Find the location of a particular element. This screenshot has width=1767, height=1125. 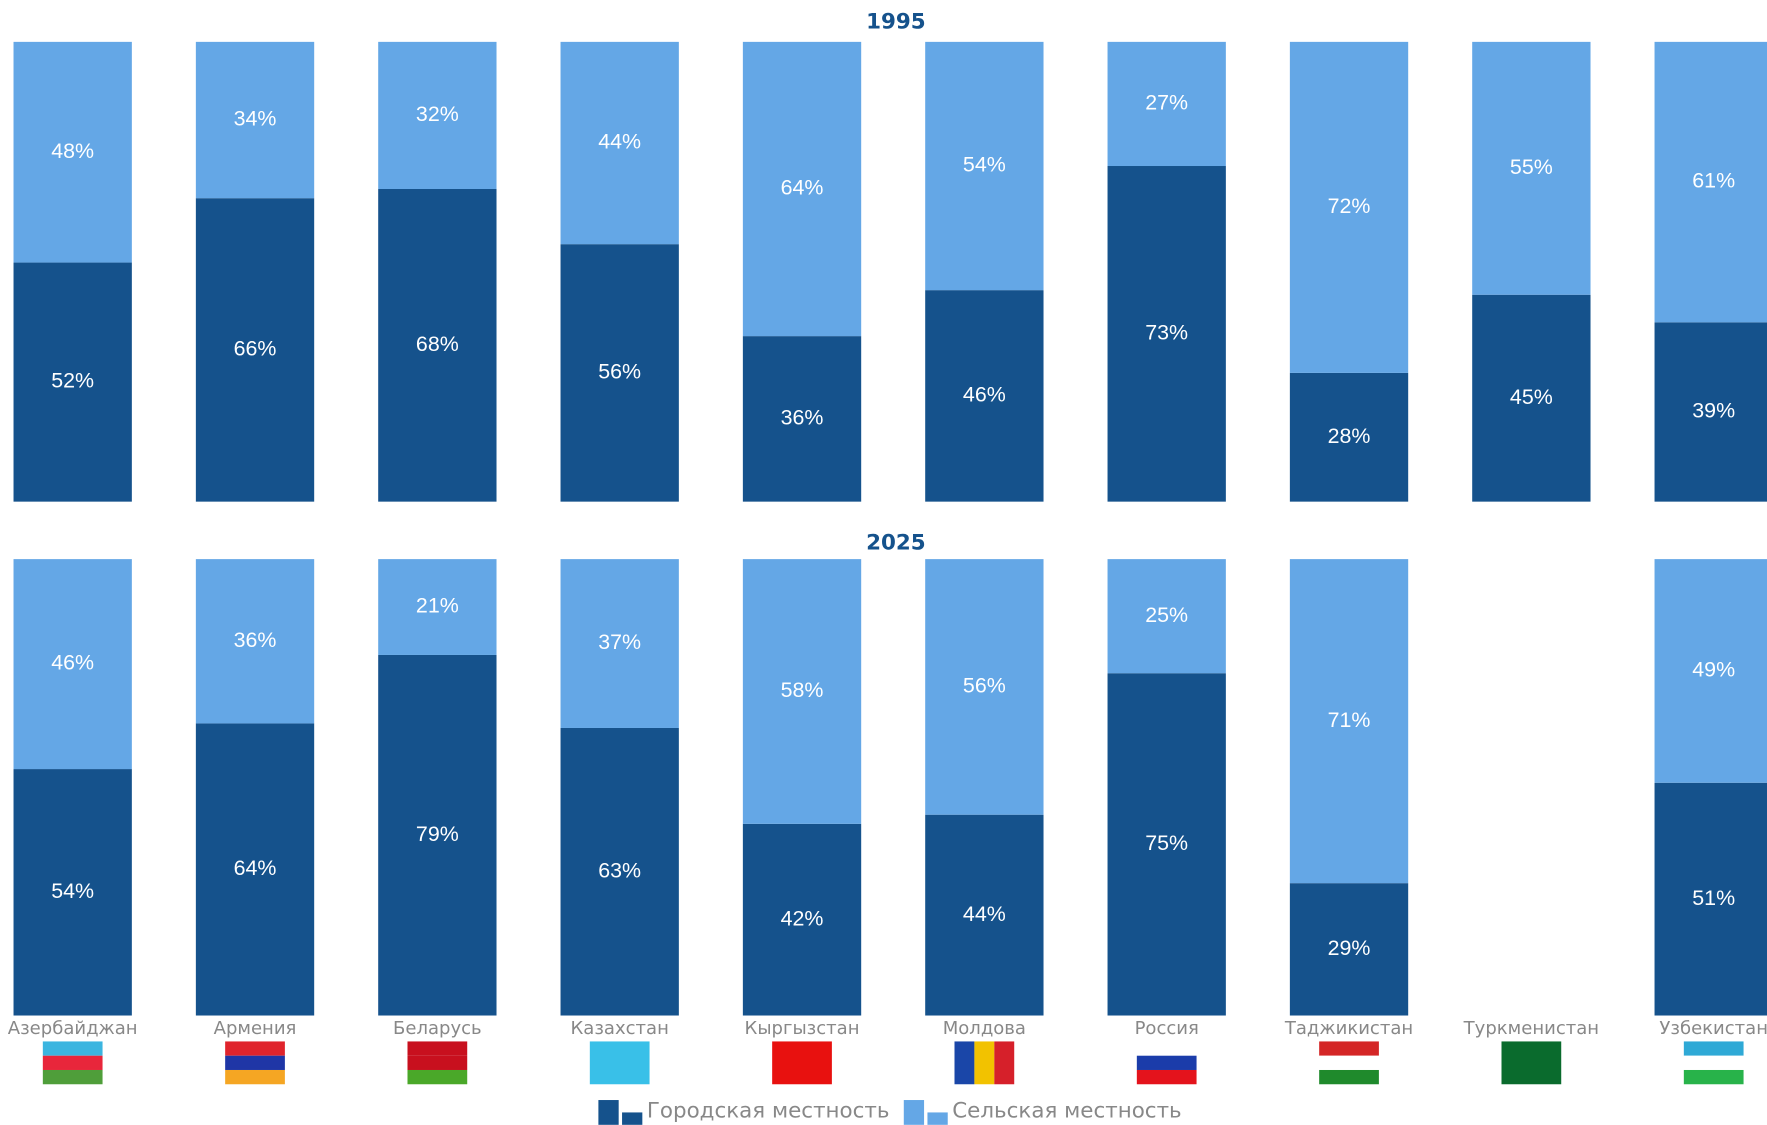

data-label: 58% is located at coordinates (802, 690).